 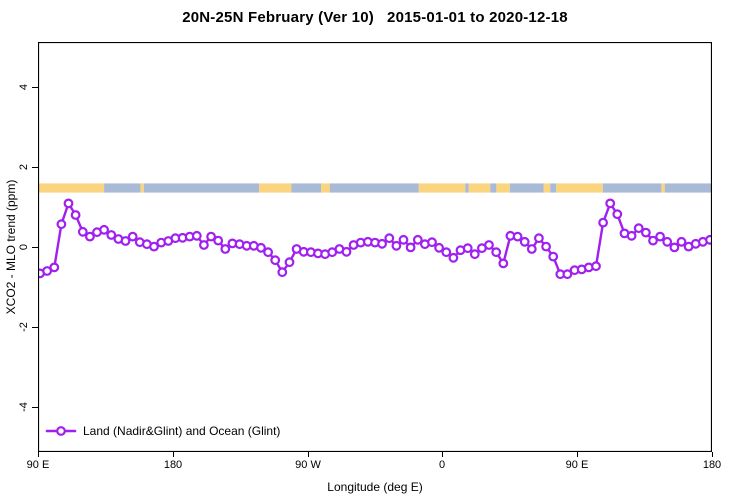 I want to click on y-tick-label: -4, so click(x=24, y=407).